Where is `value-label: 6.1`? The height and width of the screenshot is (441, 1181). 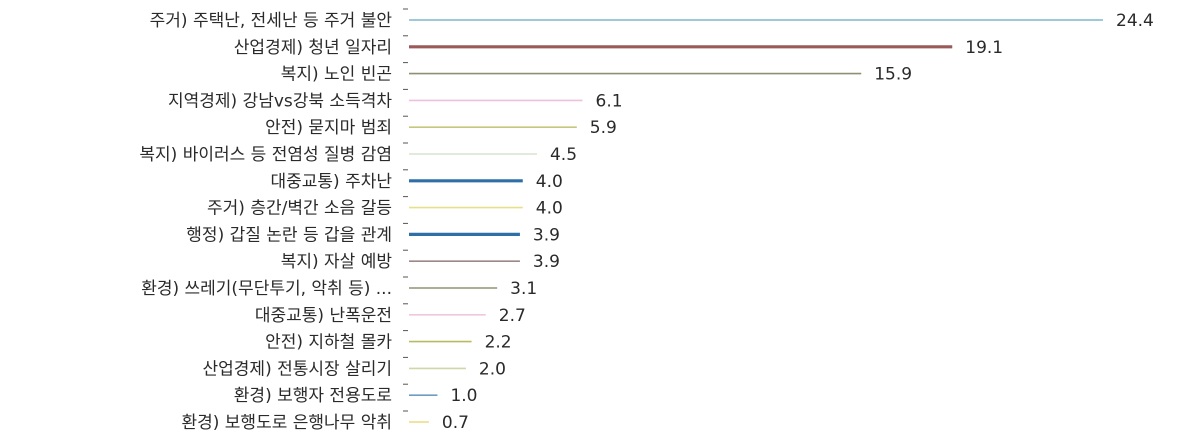
value-label: 6.1 is located at coordinates (609, 101).